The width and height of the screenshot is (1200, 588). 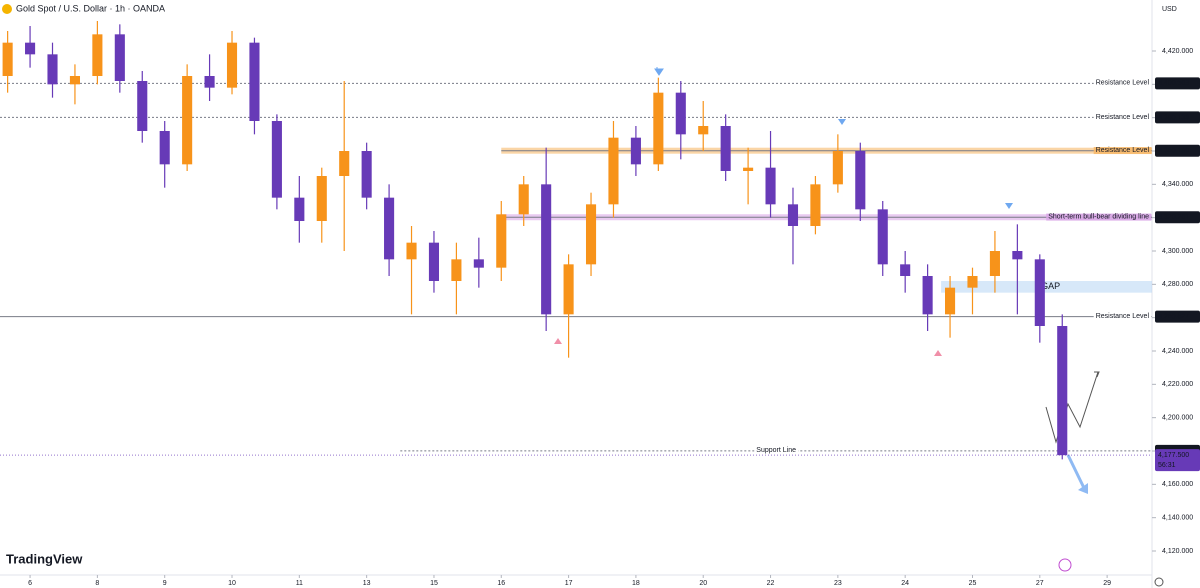 I want to click on x-tick-label: 25, so click(x=973, y=583).